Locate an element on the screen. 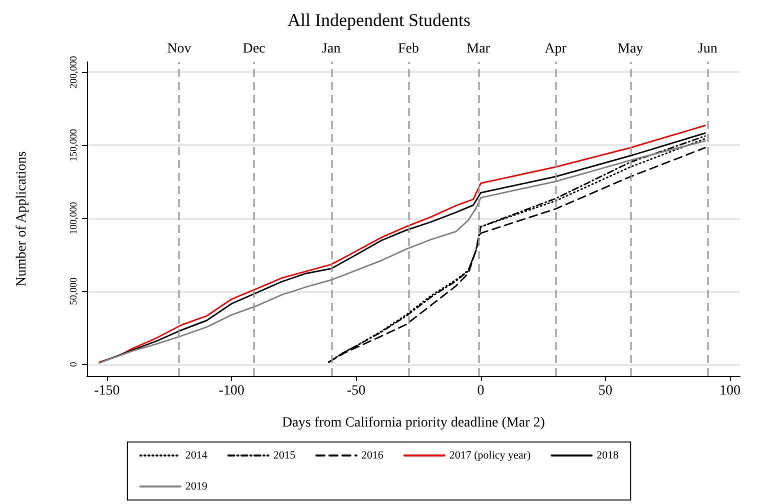 This screenshot has height=504, width=758. x-tick-label: 50 is located at coordinates (605, 391).